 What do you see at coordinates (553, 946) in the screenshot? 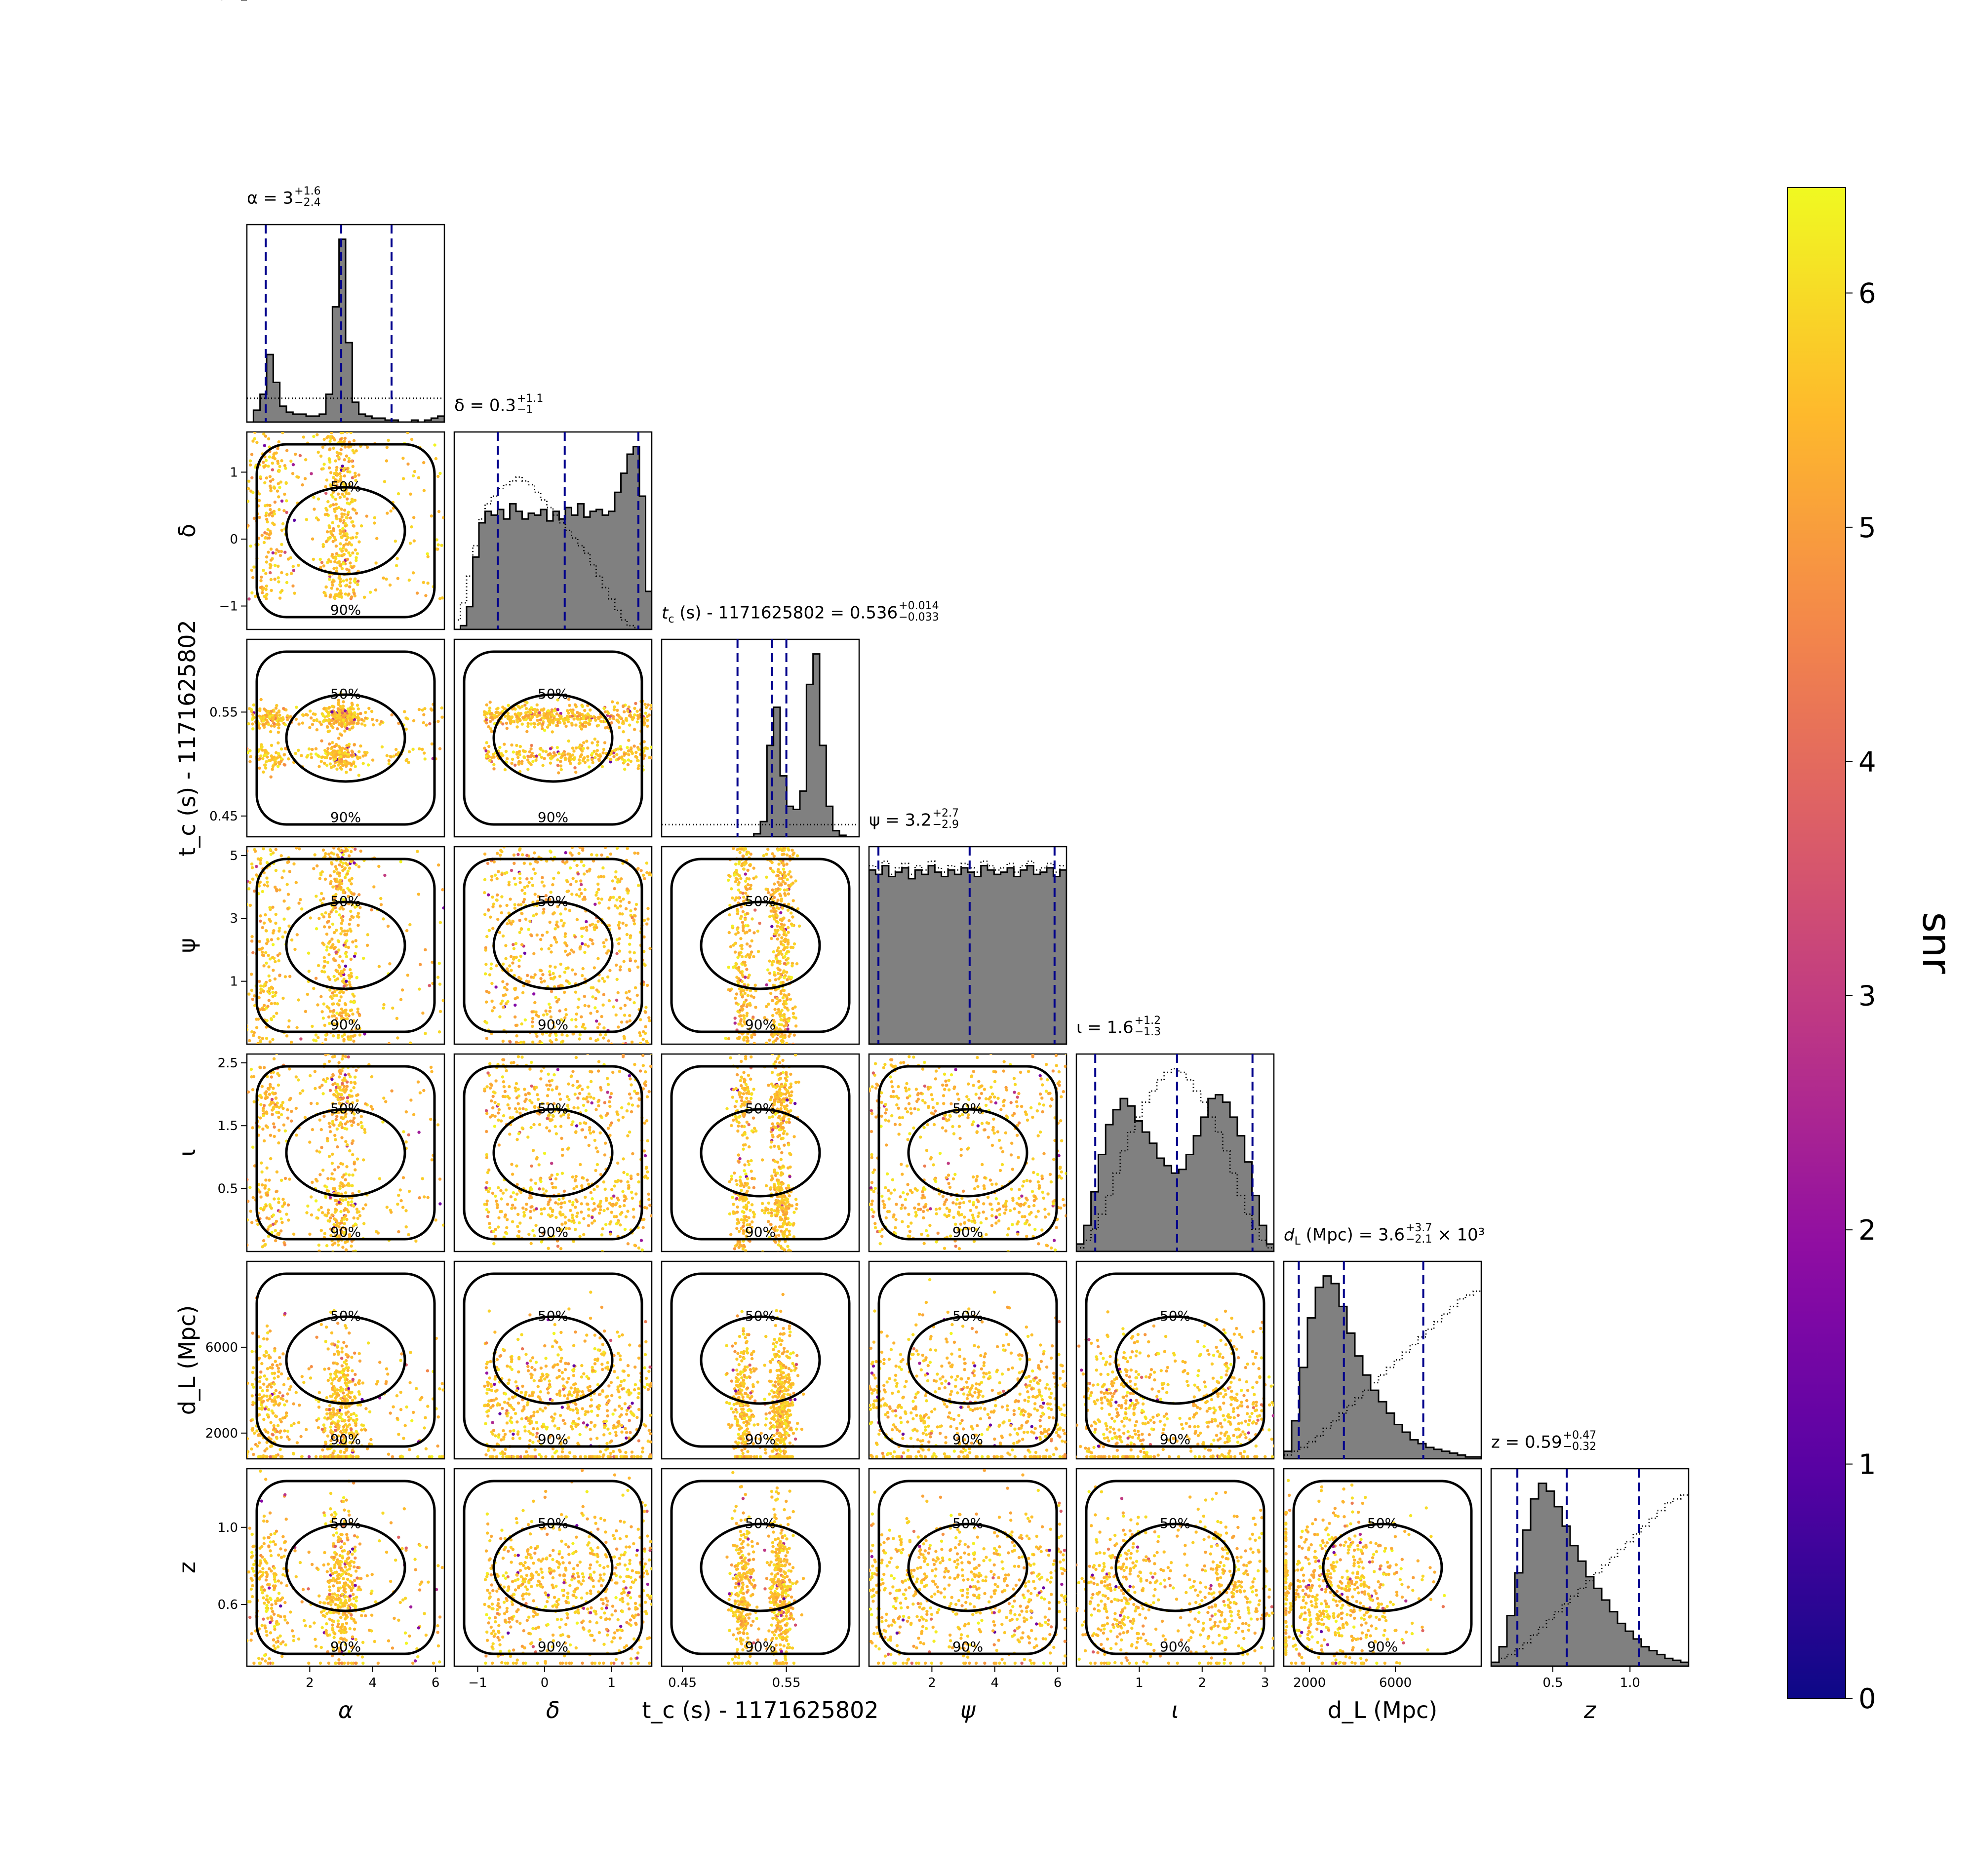
I see `panel-psi-delta: 90%50%` at bounding box center [553, 946].